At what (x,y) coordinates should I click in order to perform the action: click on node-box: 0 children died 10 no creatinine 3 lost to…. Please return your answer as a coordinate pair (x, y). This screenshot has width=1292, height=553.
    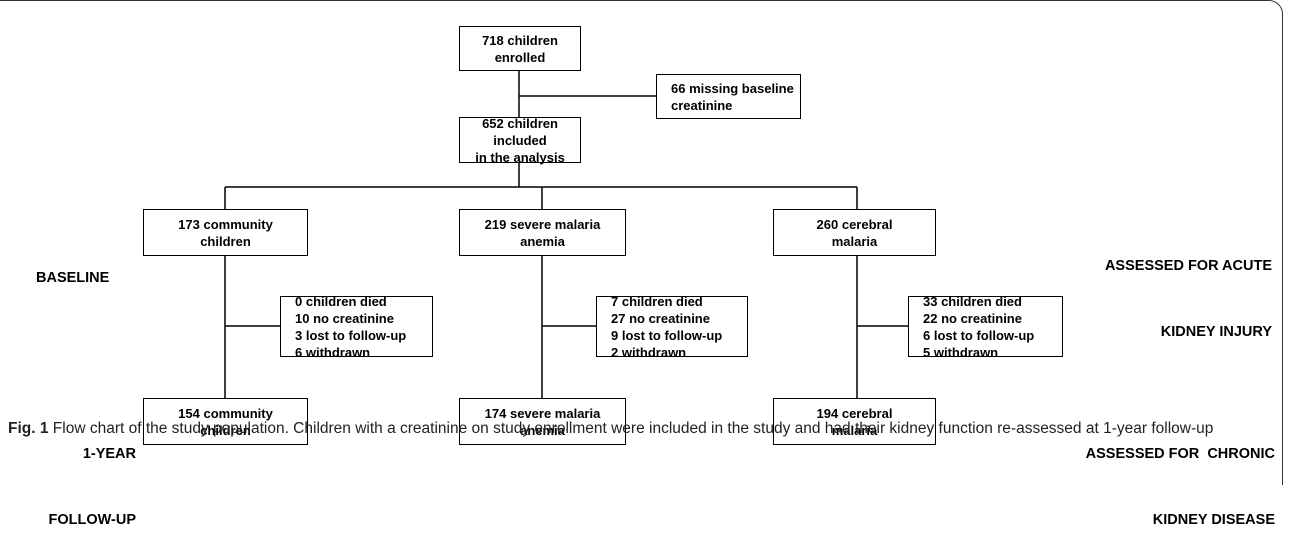
    Looking at the image, I should click on (356, 326).